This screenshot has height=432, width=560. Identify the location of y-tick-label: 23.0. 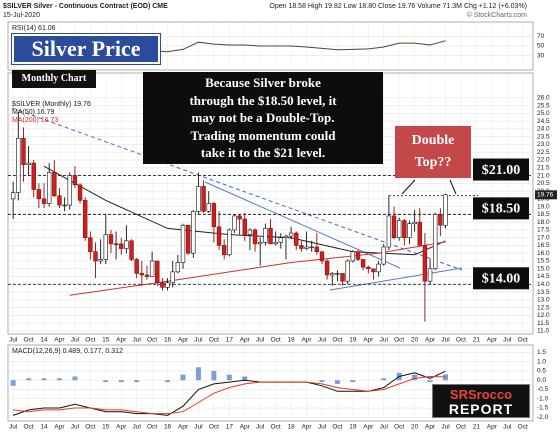
(543, 144).